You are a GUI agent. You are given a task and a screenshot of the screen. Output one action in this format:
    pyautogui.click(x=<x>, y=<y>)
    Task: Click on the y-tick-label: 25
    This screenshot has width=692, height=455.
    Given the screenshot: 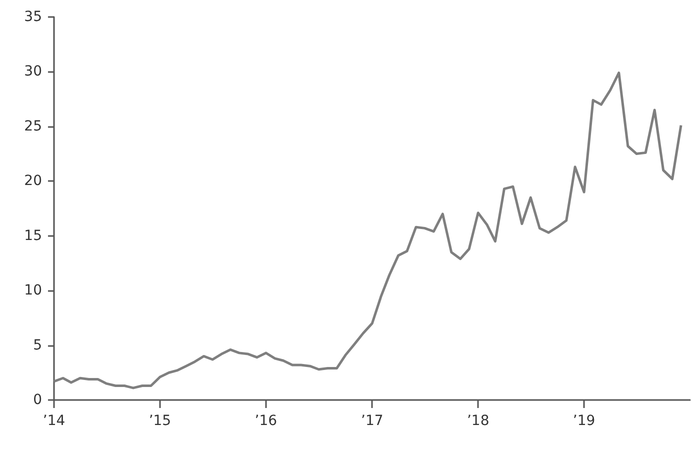 What is the action you would take?
    pyautogui.click(x=33, y=126)
    